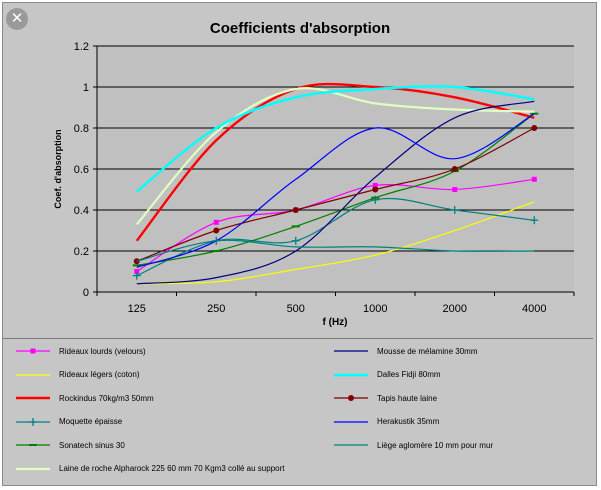 The image size is (601, 490). Describe the element at coordinates (375, 309) in the screenshot. I see `x-tick-label: 1000` at that location.